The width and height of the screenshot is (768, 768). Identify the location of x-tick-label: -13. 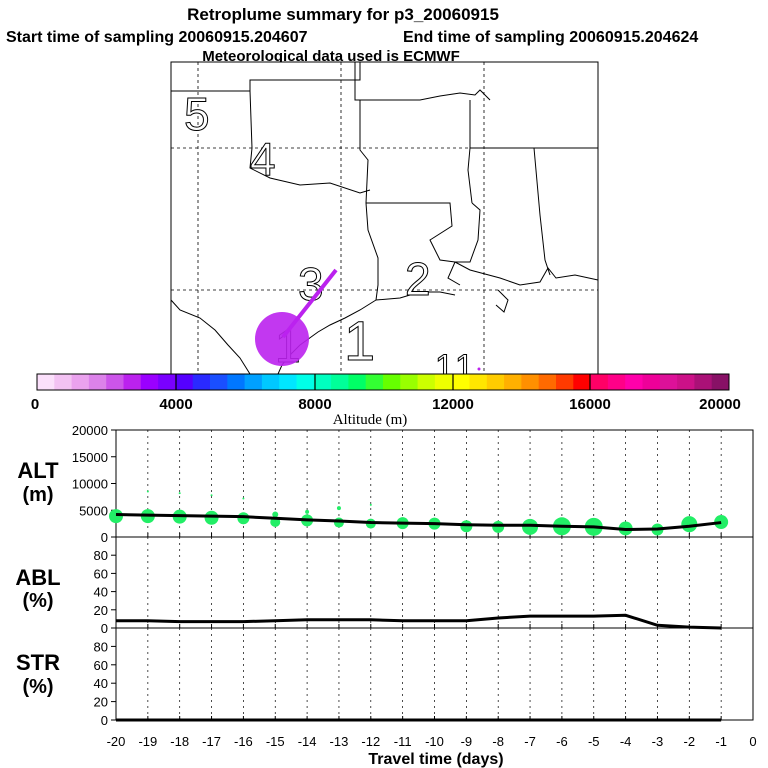
(339, 741).